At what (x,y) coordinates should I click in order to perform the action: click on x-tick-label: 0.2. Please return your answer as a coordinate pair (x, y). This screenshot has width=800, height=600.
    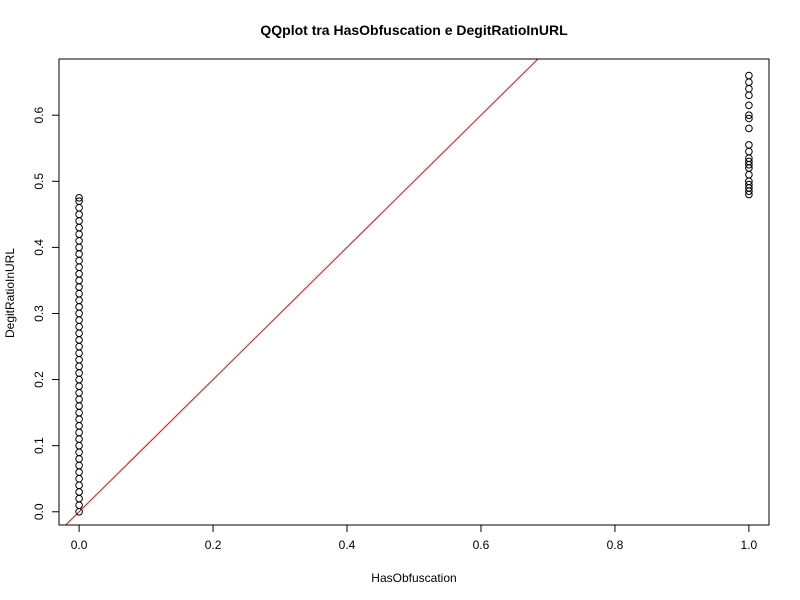
    Looking at the image, I should click on (213, 545).